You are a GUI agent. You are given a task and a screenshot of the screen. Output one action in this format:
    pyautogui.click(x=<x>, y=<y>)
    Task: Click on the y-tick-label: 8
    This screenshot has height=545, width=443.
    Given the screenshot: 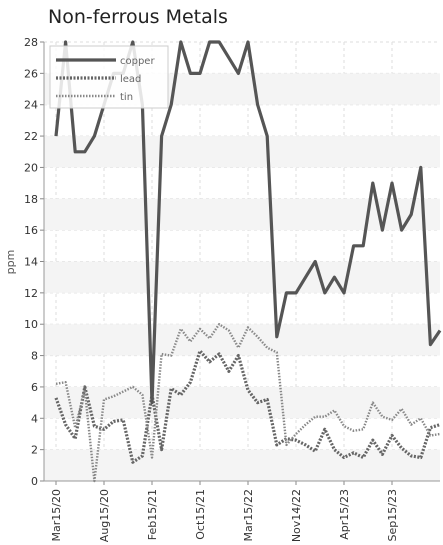 What is the action you would take?
    pyautogui.click(x=34, y=356)
    